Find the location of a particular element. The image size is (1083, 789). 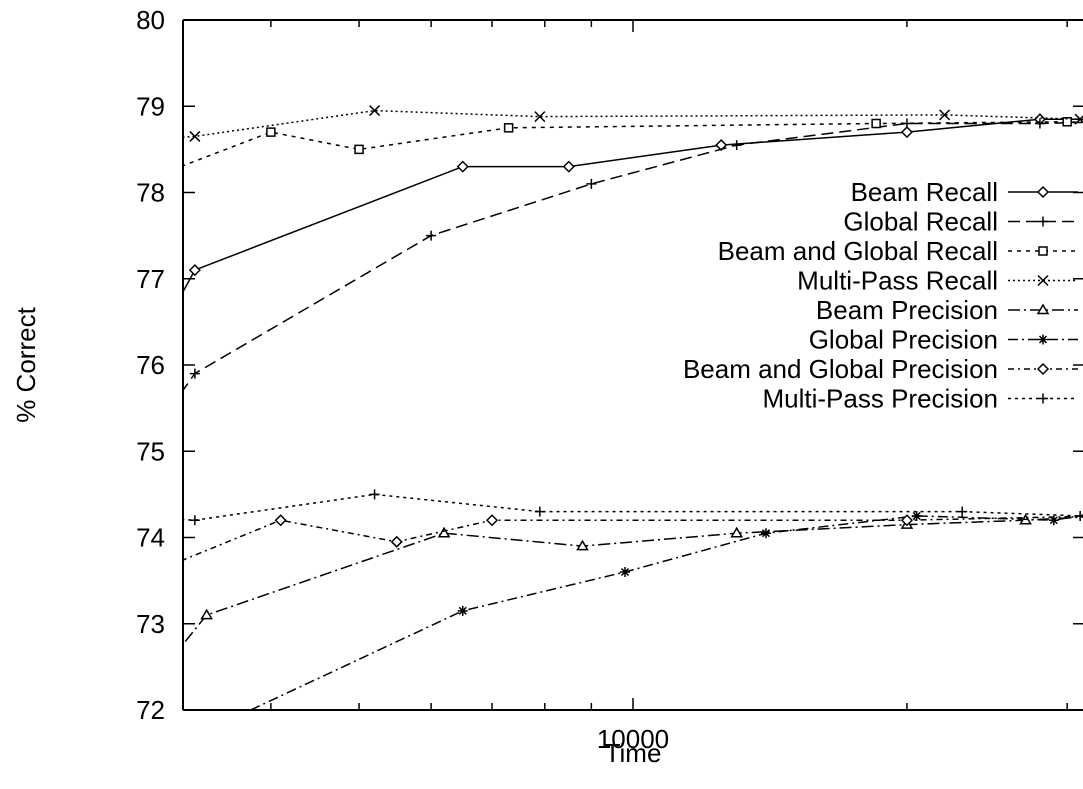

legend-marker-beam-and-global-precision is located at coordinates (1043, 369).